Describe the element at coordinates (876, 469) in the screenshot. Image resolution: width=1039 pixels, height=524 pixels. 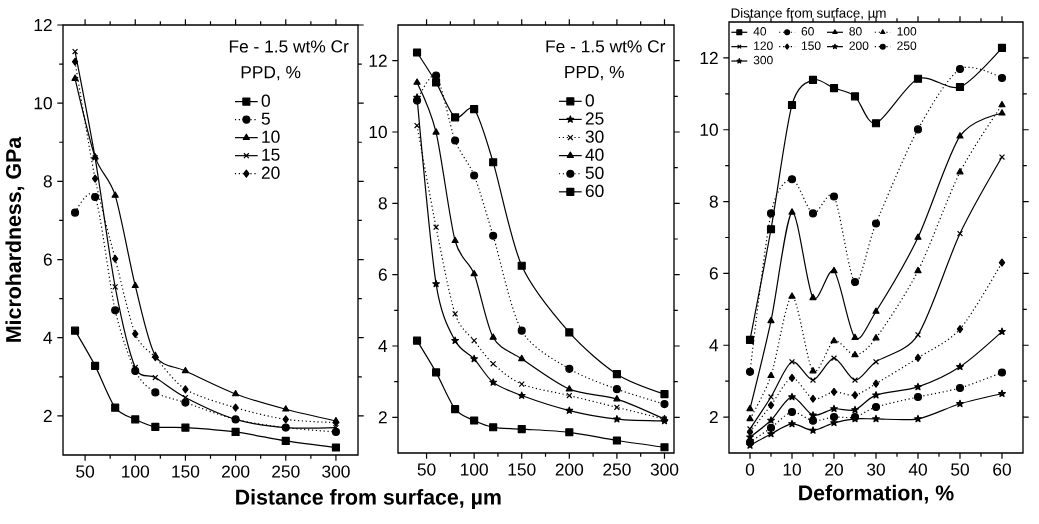
I see `x-tick-label: 30` at that location.